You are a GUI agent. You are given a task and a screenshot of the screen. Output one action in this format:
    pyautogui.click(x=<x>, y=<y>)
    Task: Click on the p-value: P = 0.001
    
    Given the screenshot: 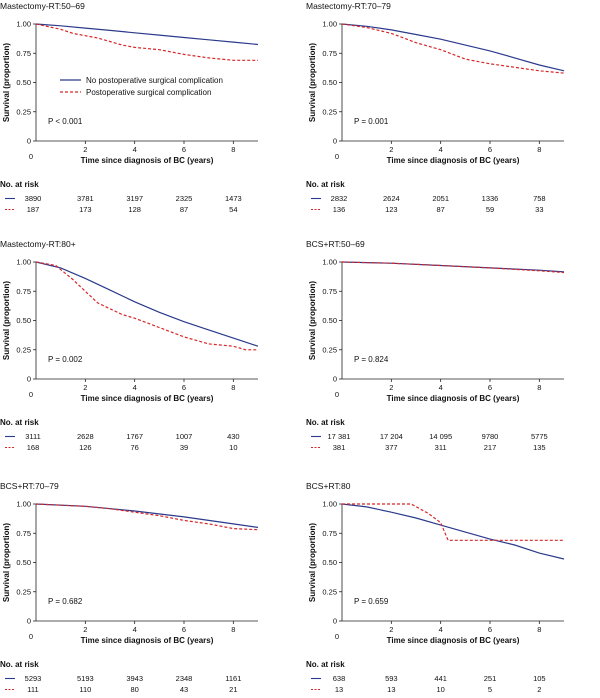 What is the action you would take?
    pyautogui.click(x=371, y=121)
    